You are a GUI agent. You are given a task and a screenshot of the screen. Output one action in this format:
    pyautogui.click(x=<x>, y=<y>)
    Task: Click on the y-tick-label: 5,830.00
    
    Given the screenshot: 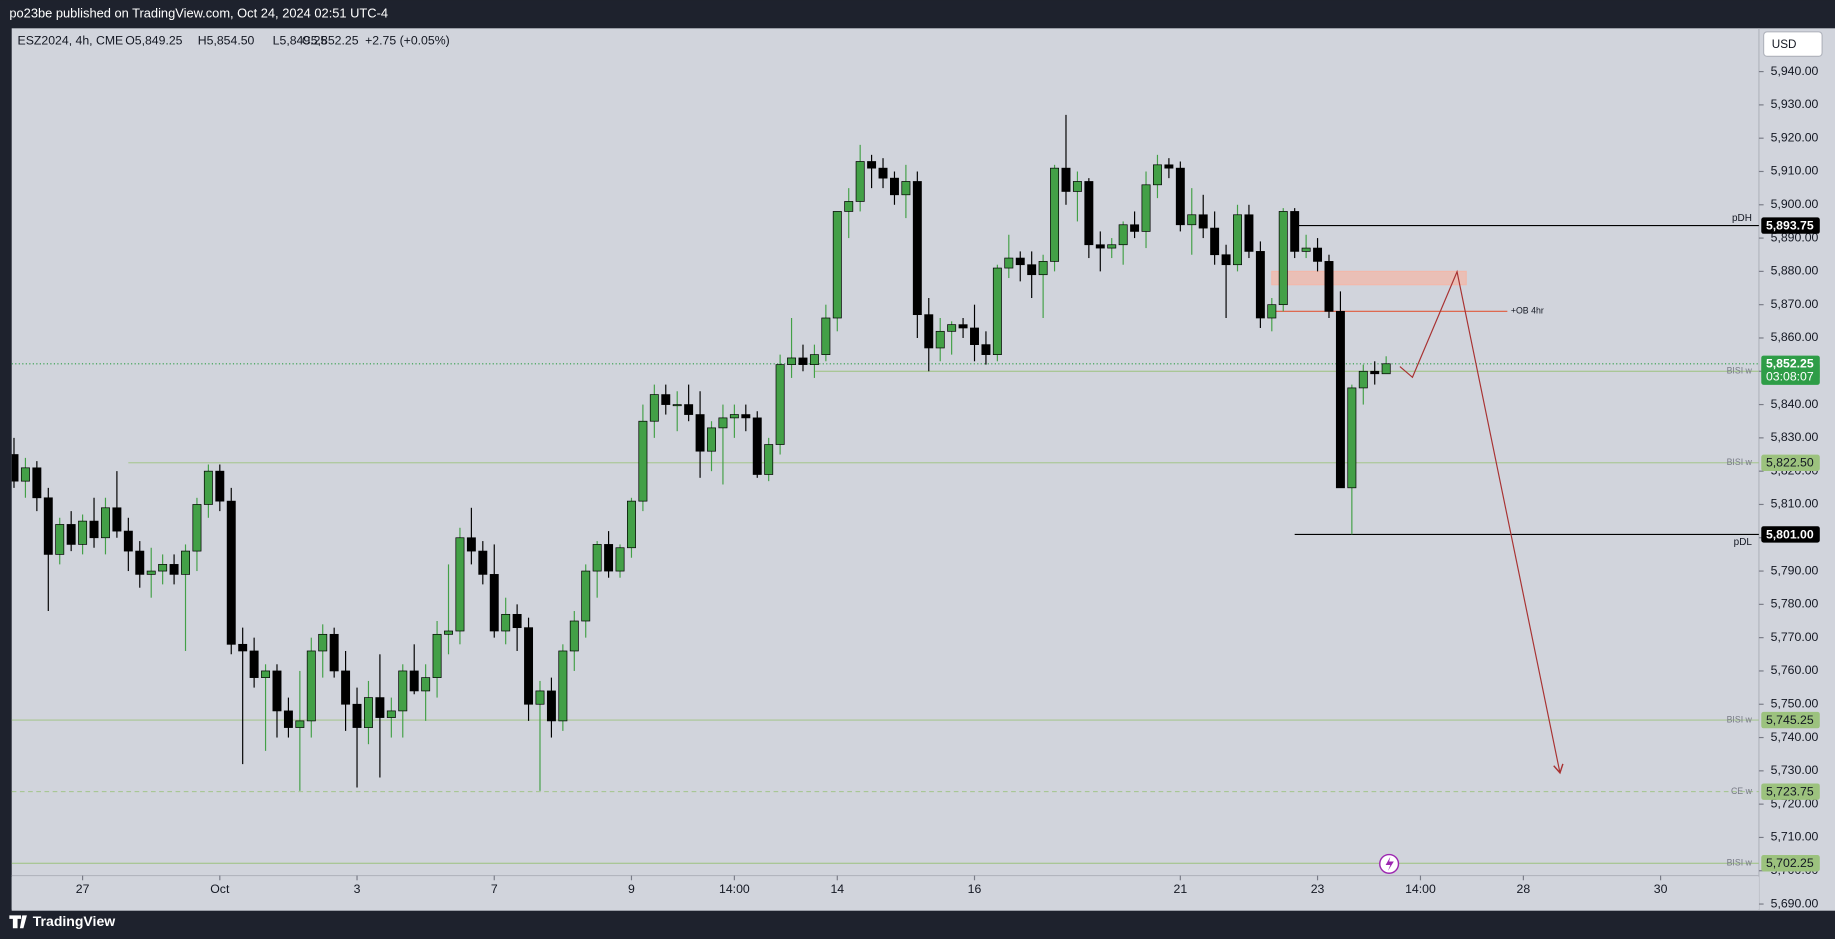 What is the action you would take?
    pyautogui.click(x=1795, y=437)
    